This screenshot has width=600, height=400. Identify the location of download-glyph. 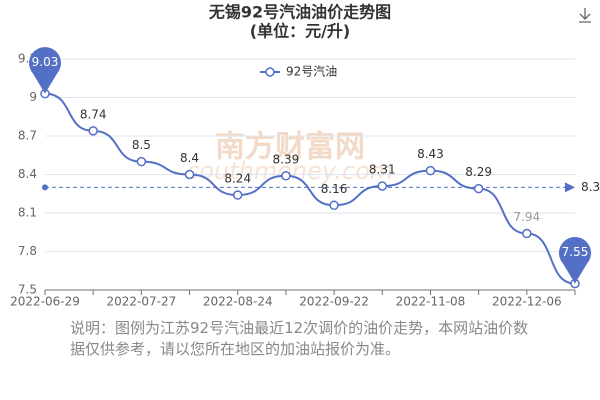
(585, 15).